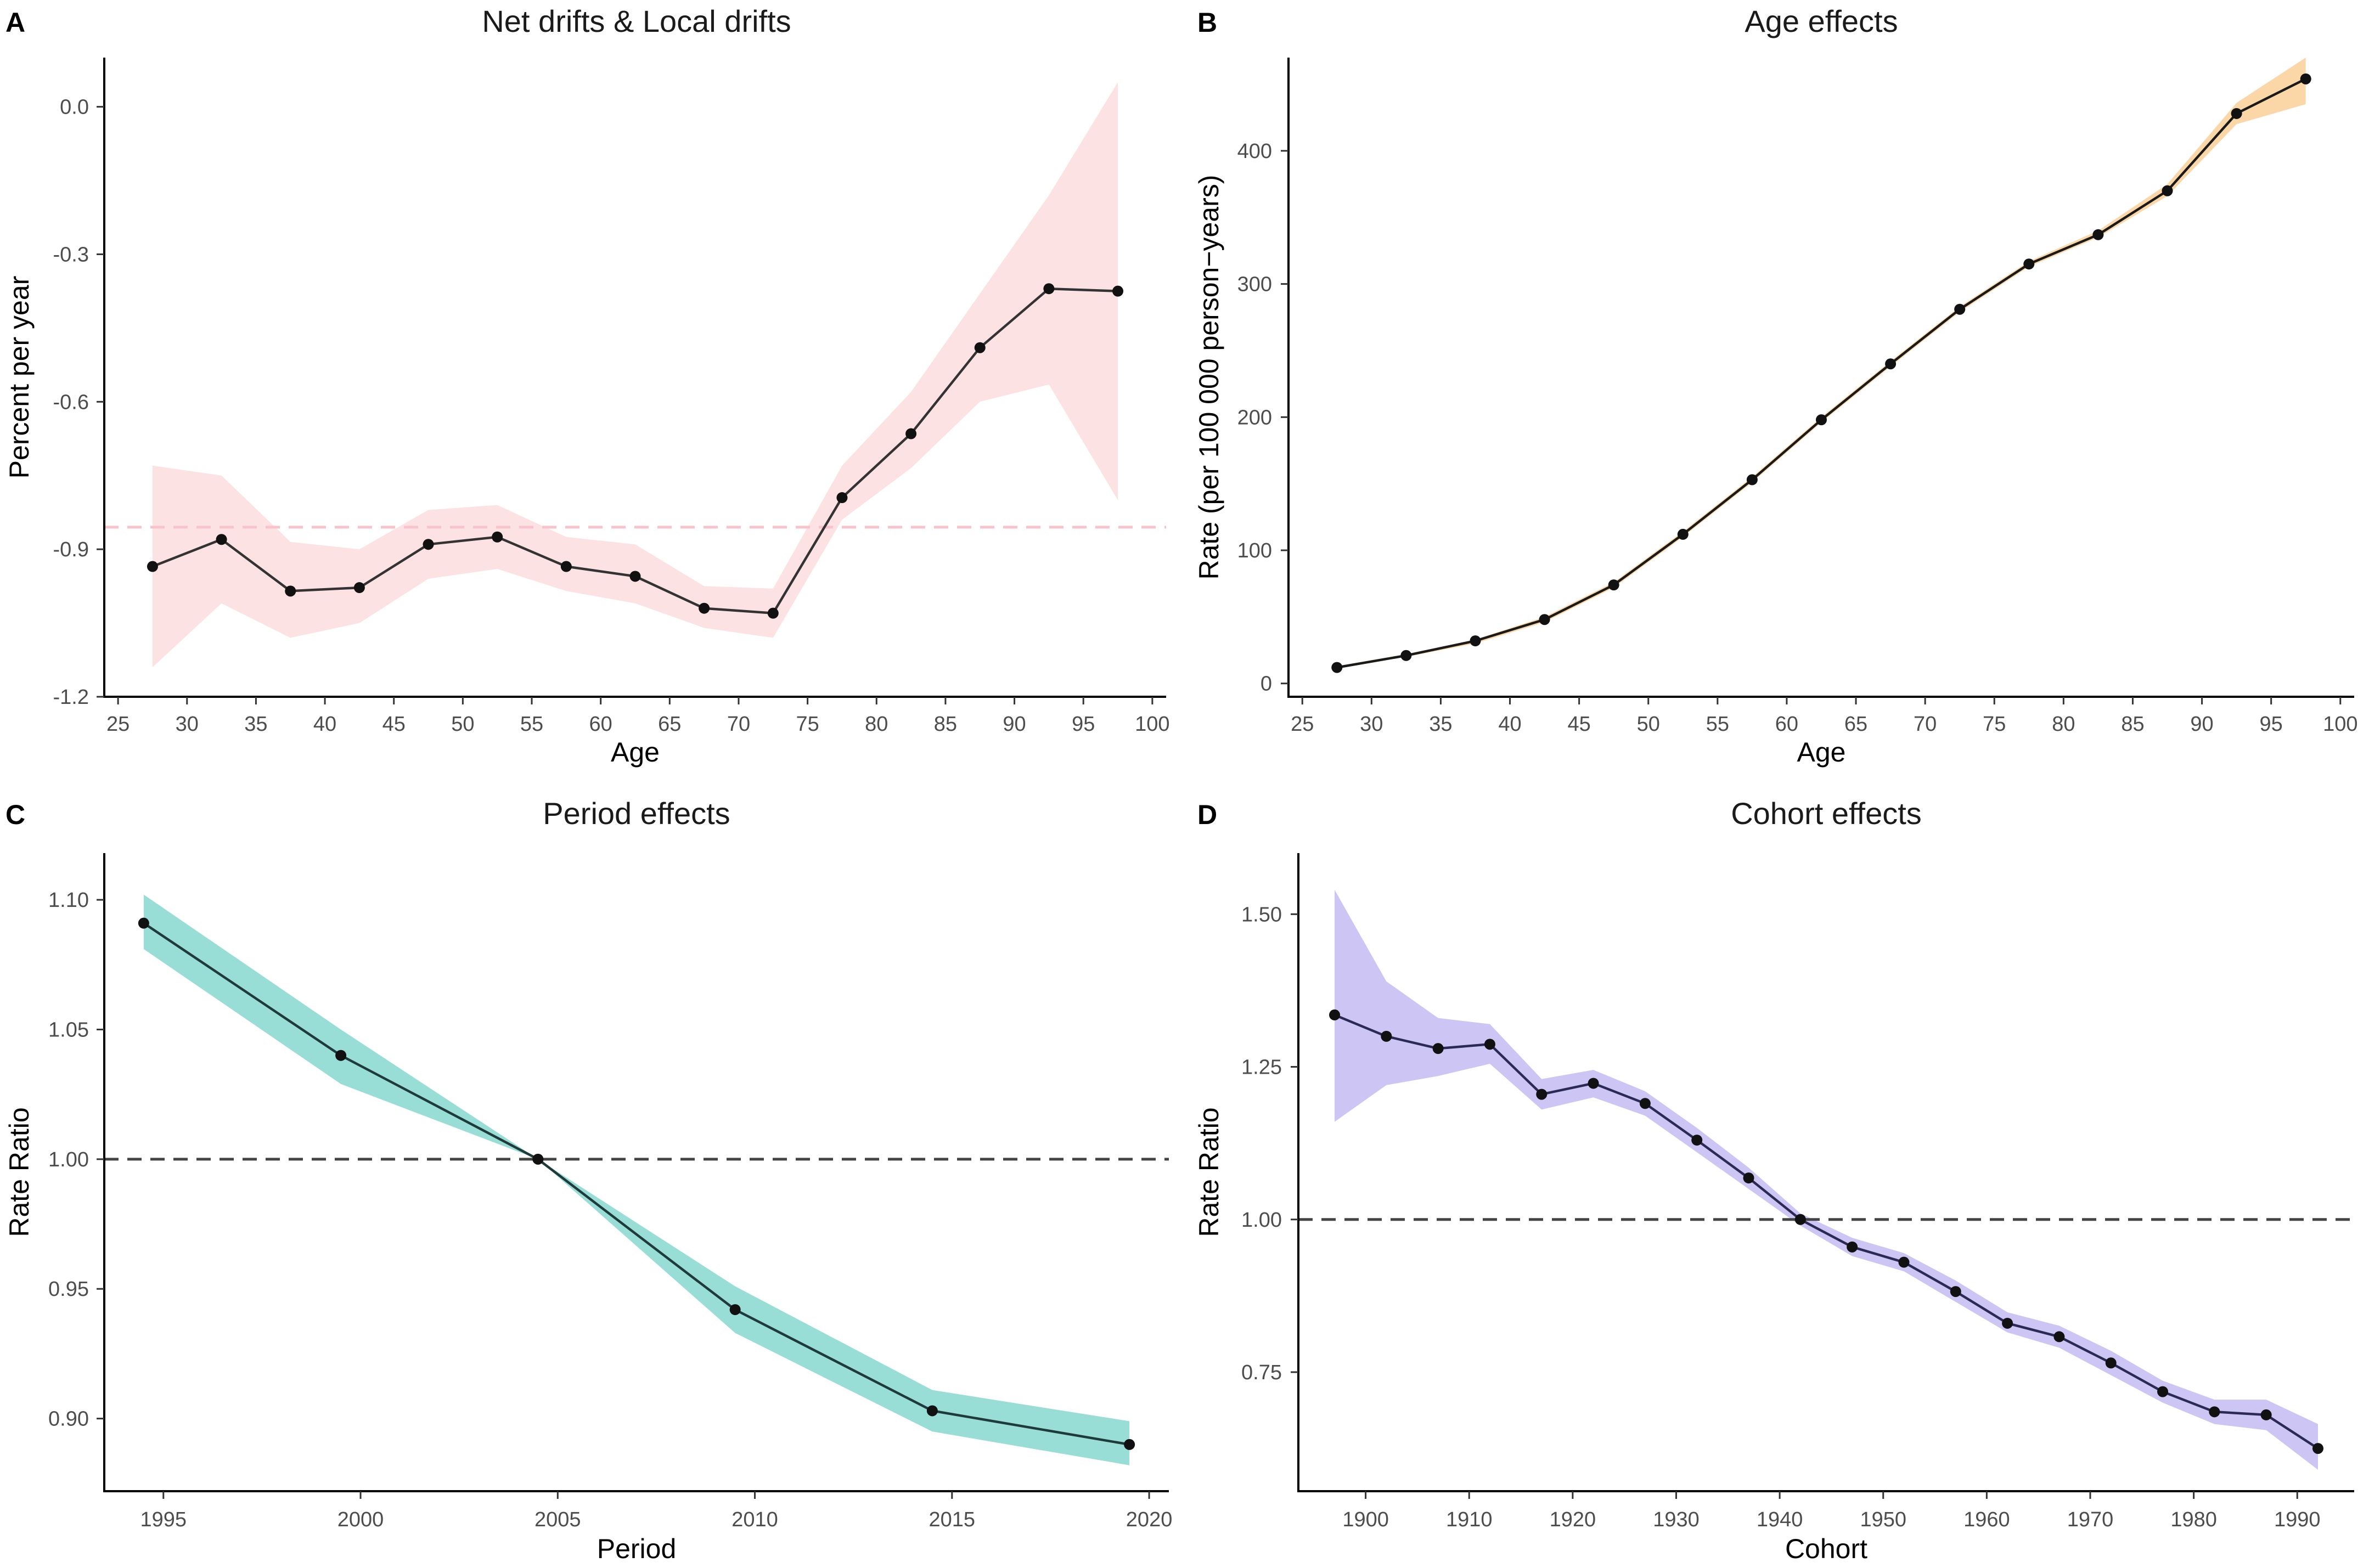  Describe the element at coordinates (1578, 724) in the screenshot. I see `x-tick-label: 45` at that location.